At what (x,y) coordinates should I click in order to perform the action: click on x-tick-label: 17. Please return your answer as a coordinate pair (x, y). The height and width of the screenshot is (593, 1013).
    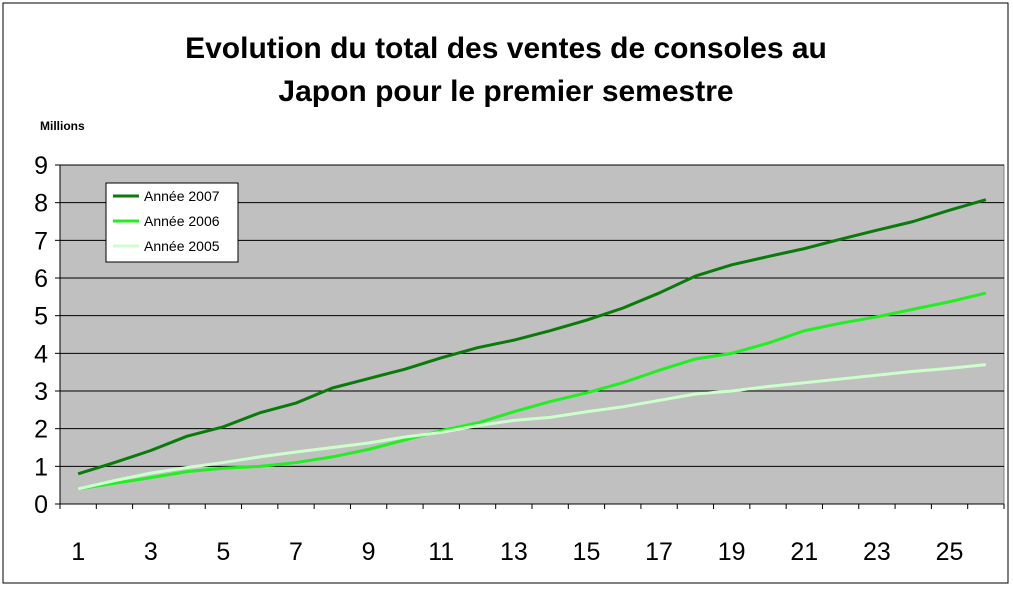
    Looking at the image, I should click on (659, 552).